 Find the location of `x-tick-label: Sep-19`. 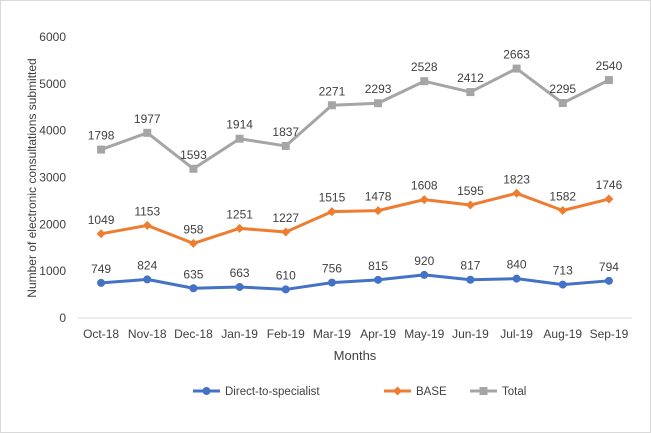

x-tick-label: Sep-19 is located at coordinates (609, 334).